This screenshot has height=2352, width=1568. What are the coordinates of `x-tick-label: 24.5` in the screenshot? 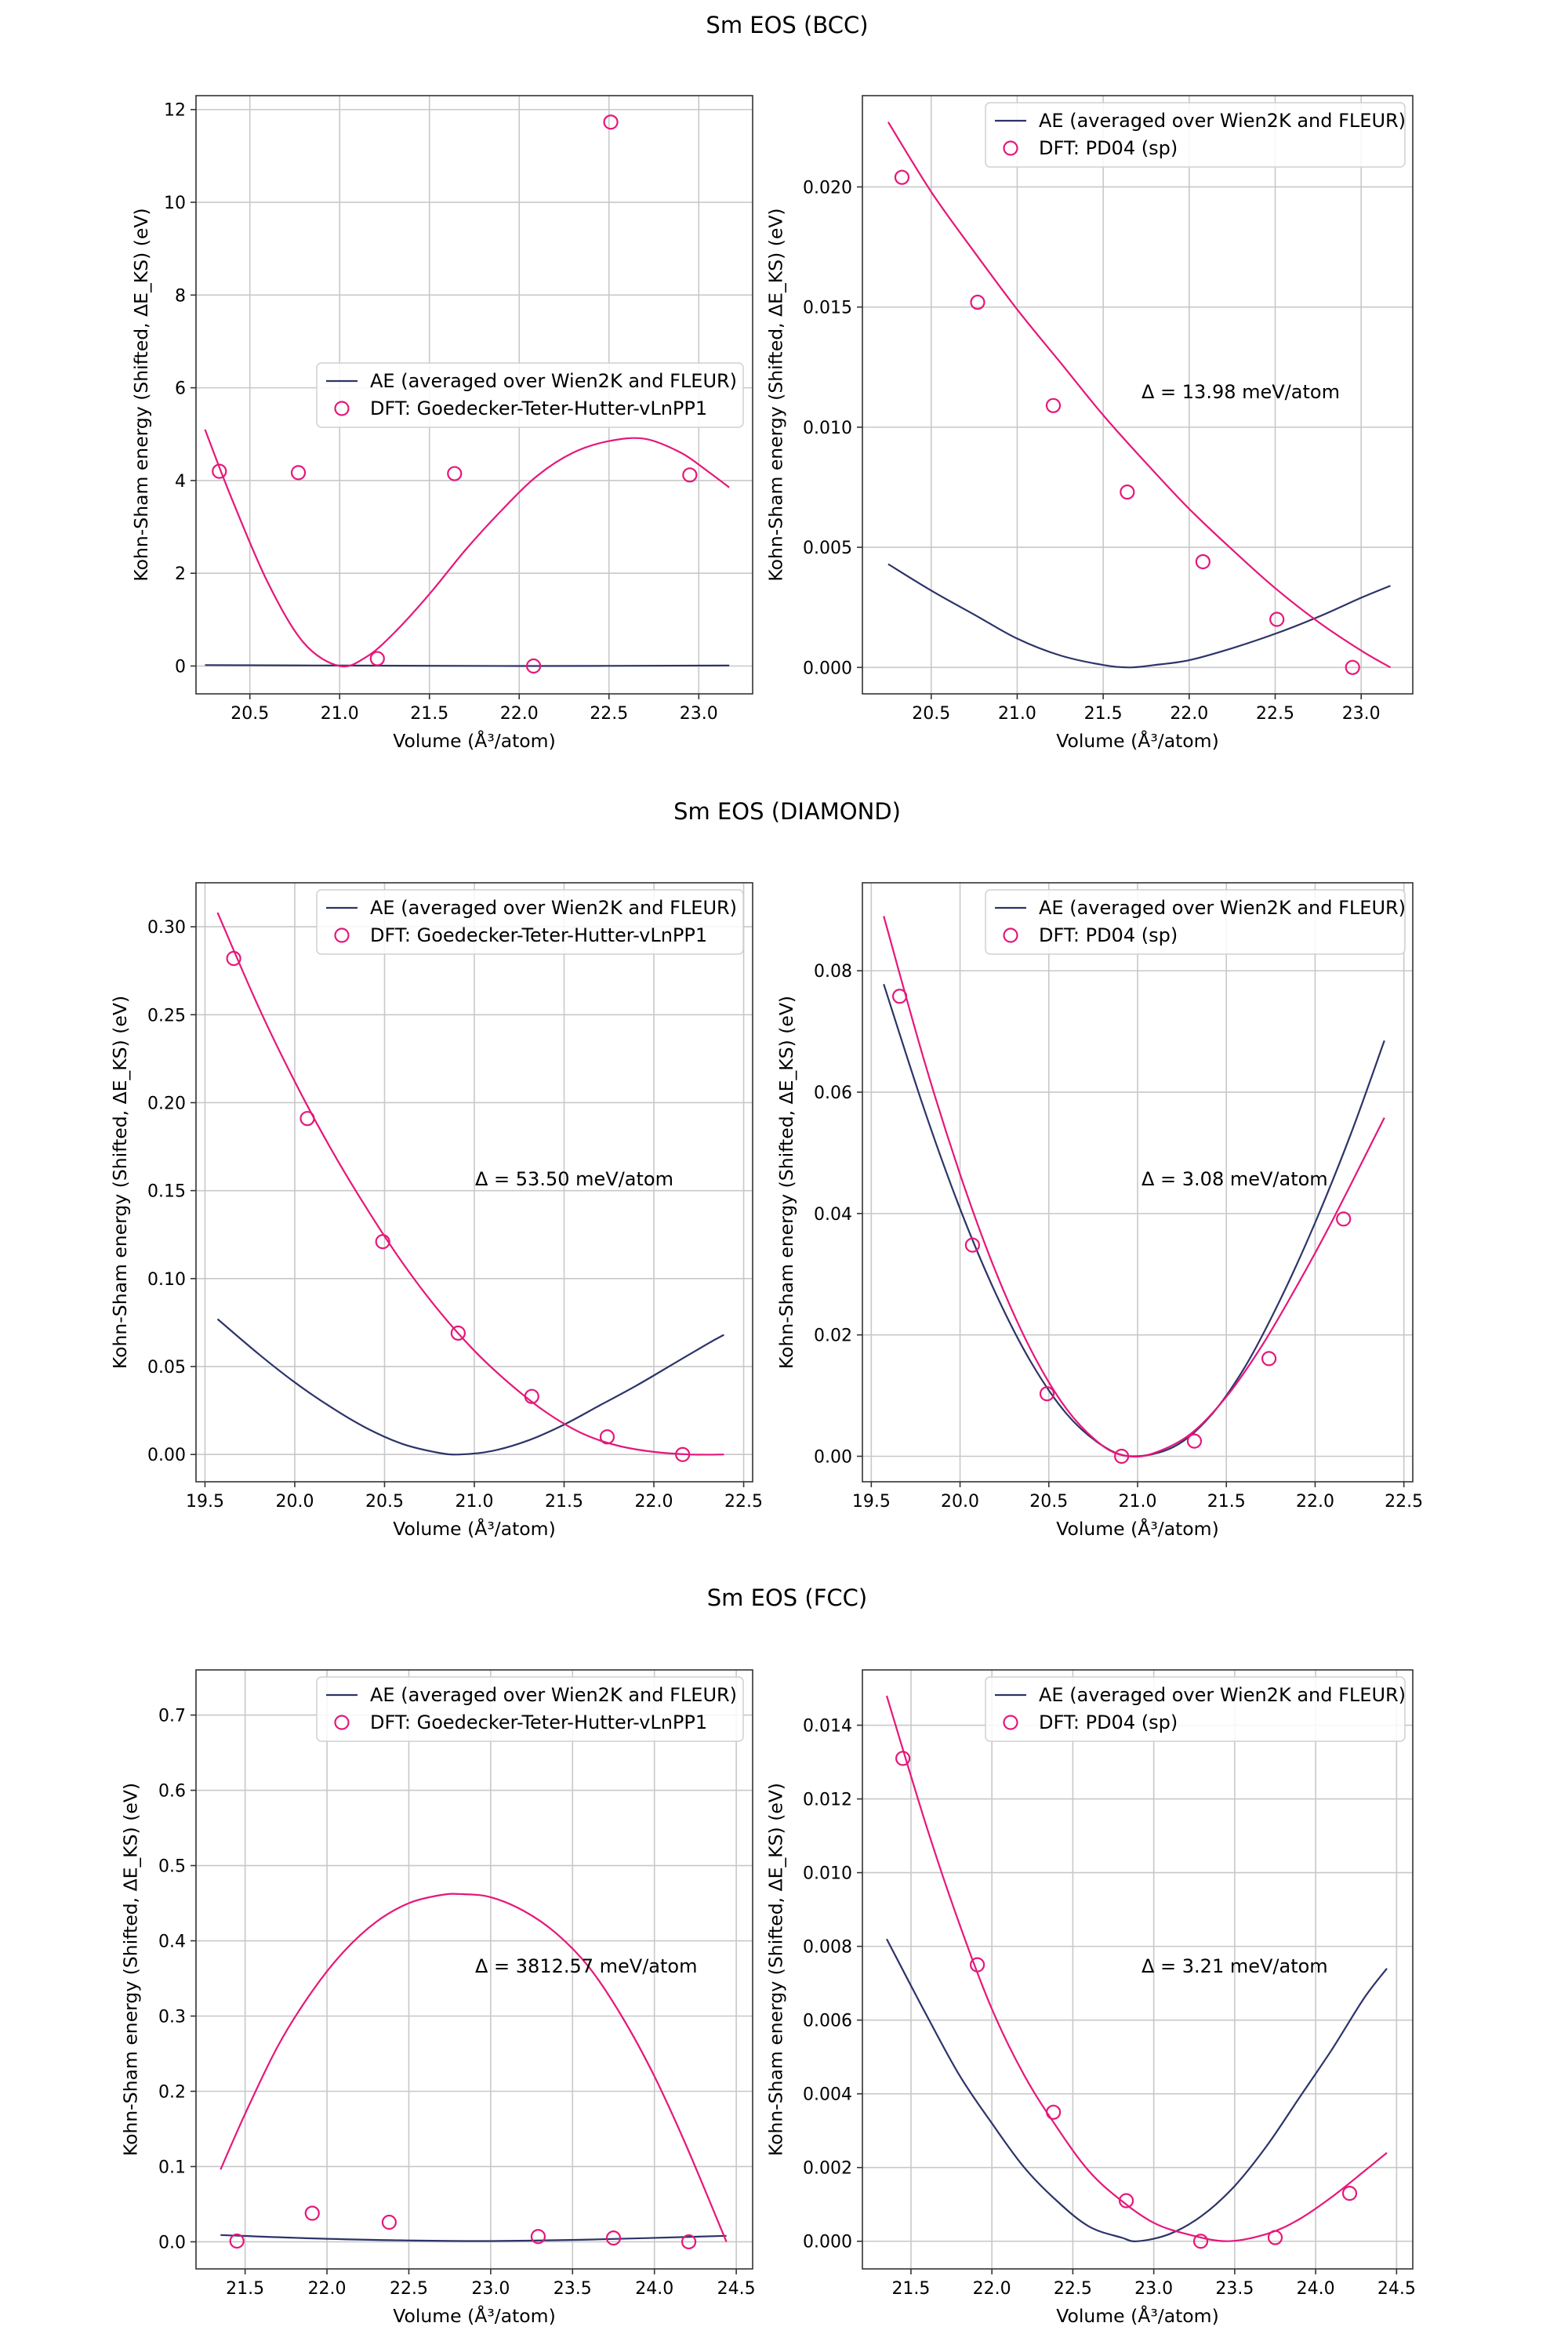 It's located at (1396, 2289).